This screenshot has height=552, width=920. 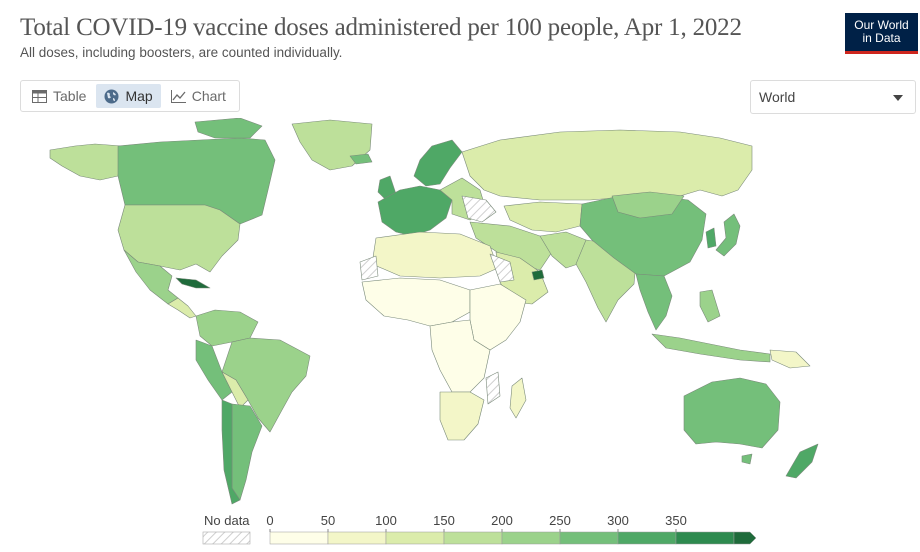 What do you see at coordinates (493, 388) in the screenshot?
I see `region-no-data-mozambique` at bounding box center [493, 388].